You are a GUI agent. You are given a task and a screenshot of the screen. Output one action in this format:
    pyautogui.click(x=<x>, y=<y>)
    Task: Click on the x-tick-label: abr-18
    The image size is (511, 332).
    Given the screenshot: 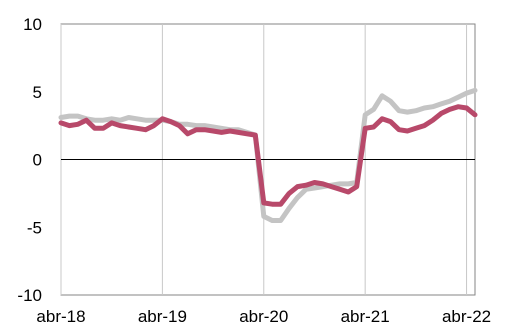 What is the action you would take?
    pyautogui.click(x=60, y=316)
    